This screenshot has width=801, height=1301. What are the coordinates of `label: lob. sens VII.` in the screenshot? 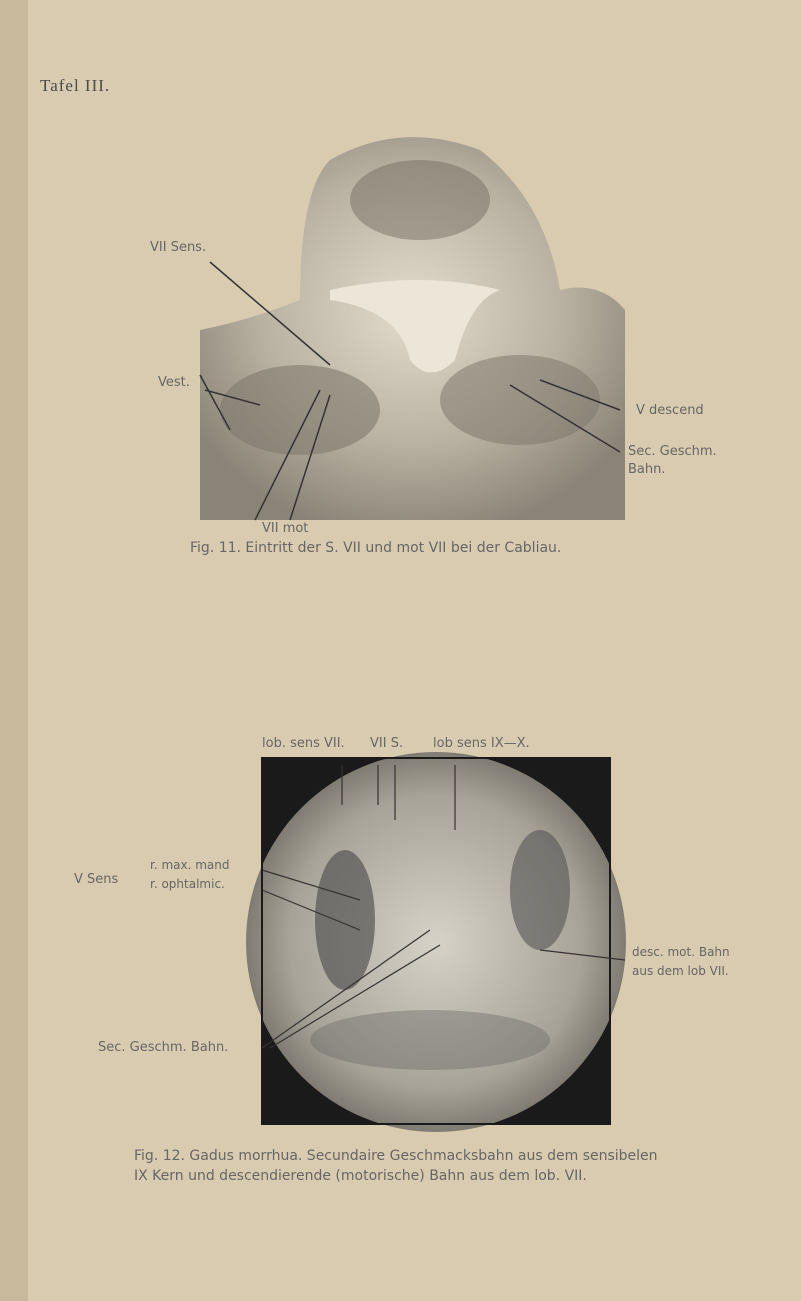 It's located at (303, 743).